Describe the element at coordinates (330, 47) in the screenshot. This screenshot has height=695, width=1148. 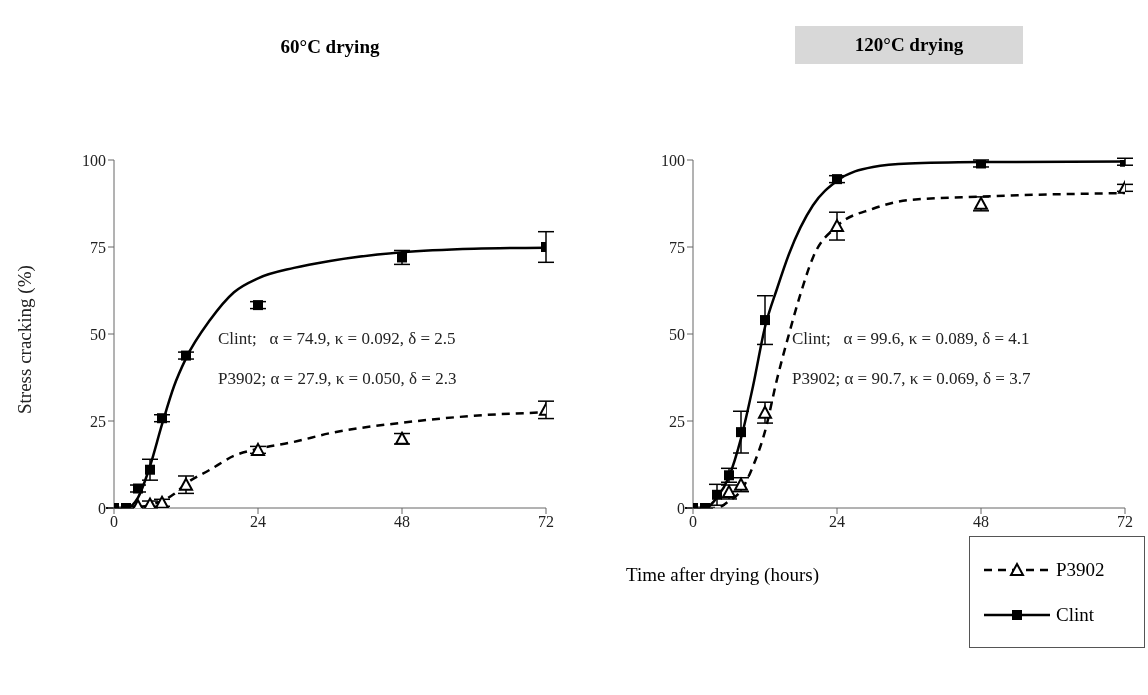
I see `chart-title: 60°C drying` at that location.